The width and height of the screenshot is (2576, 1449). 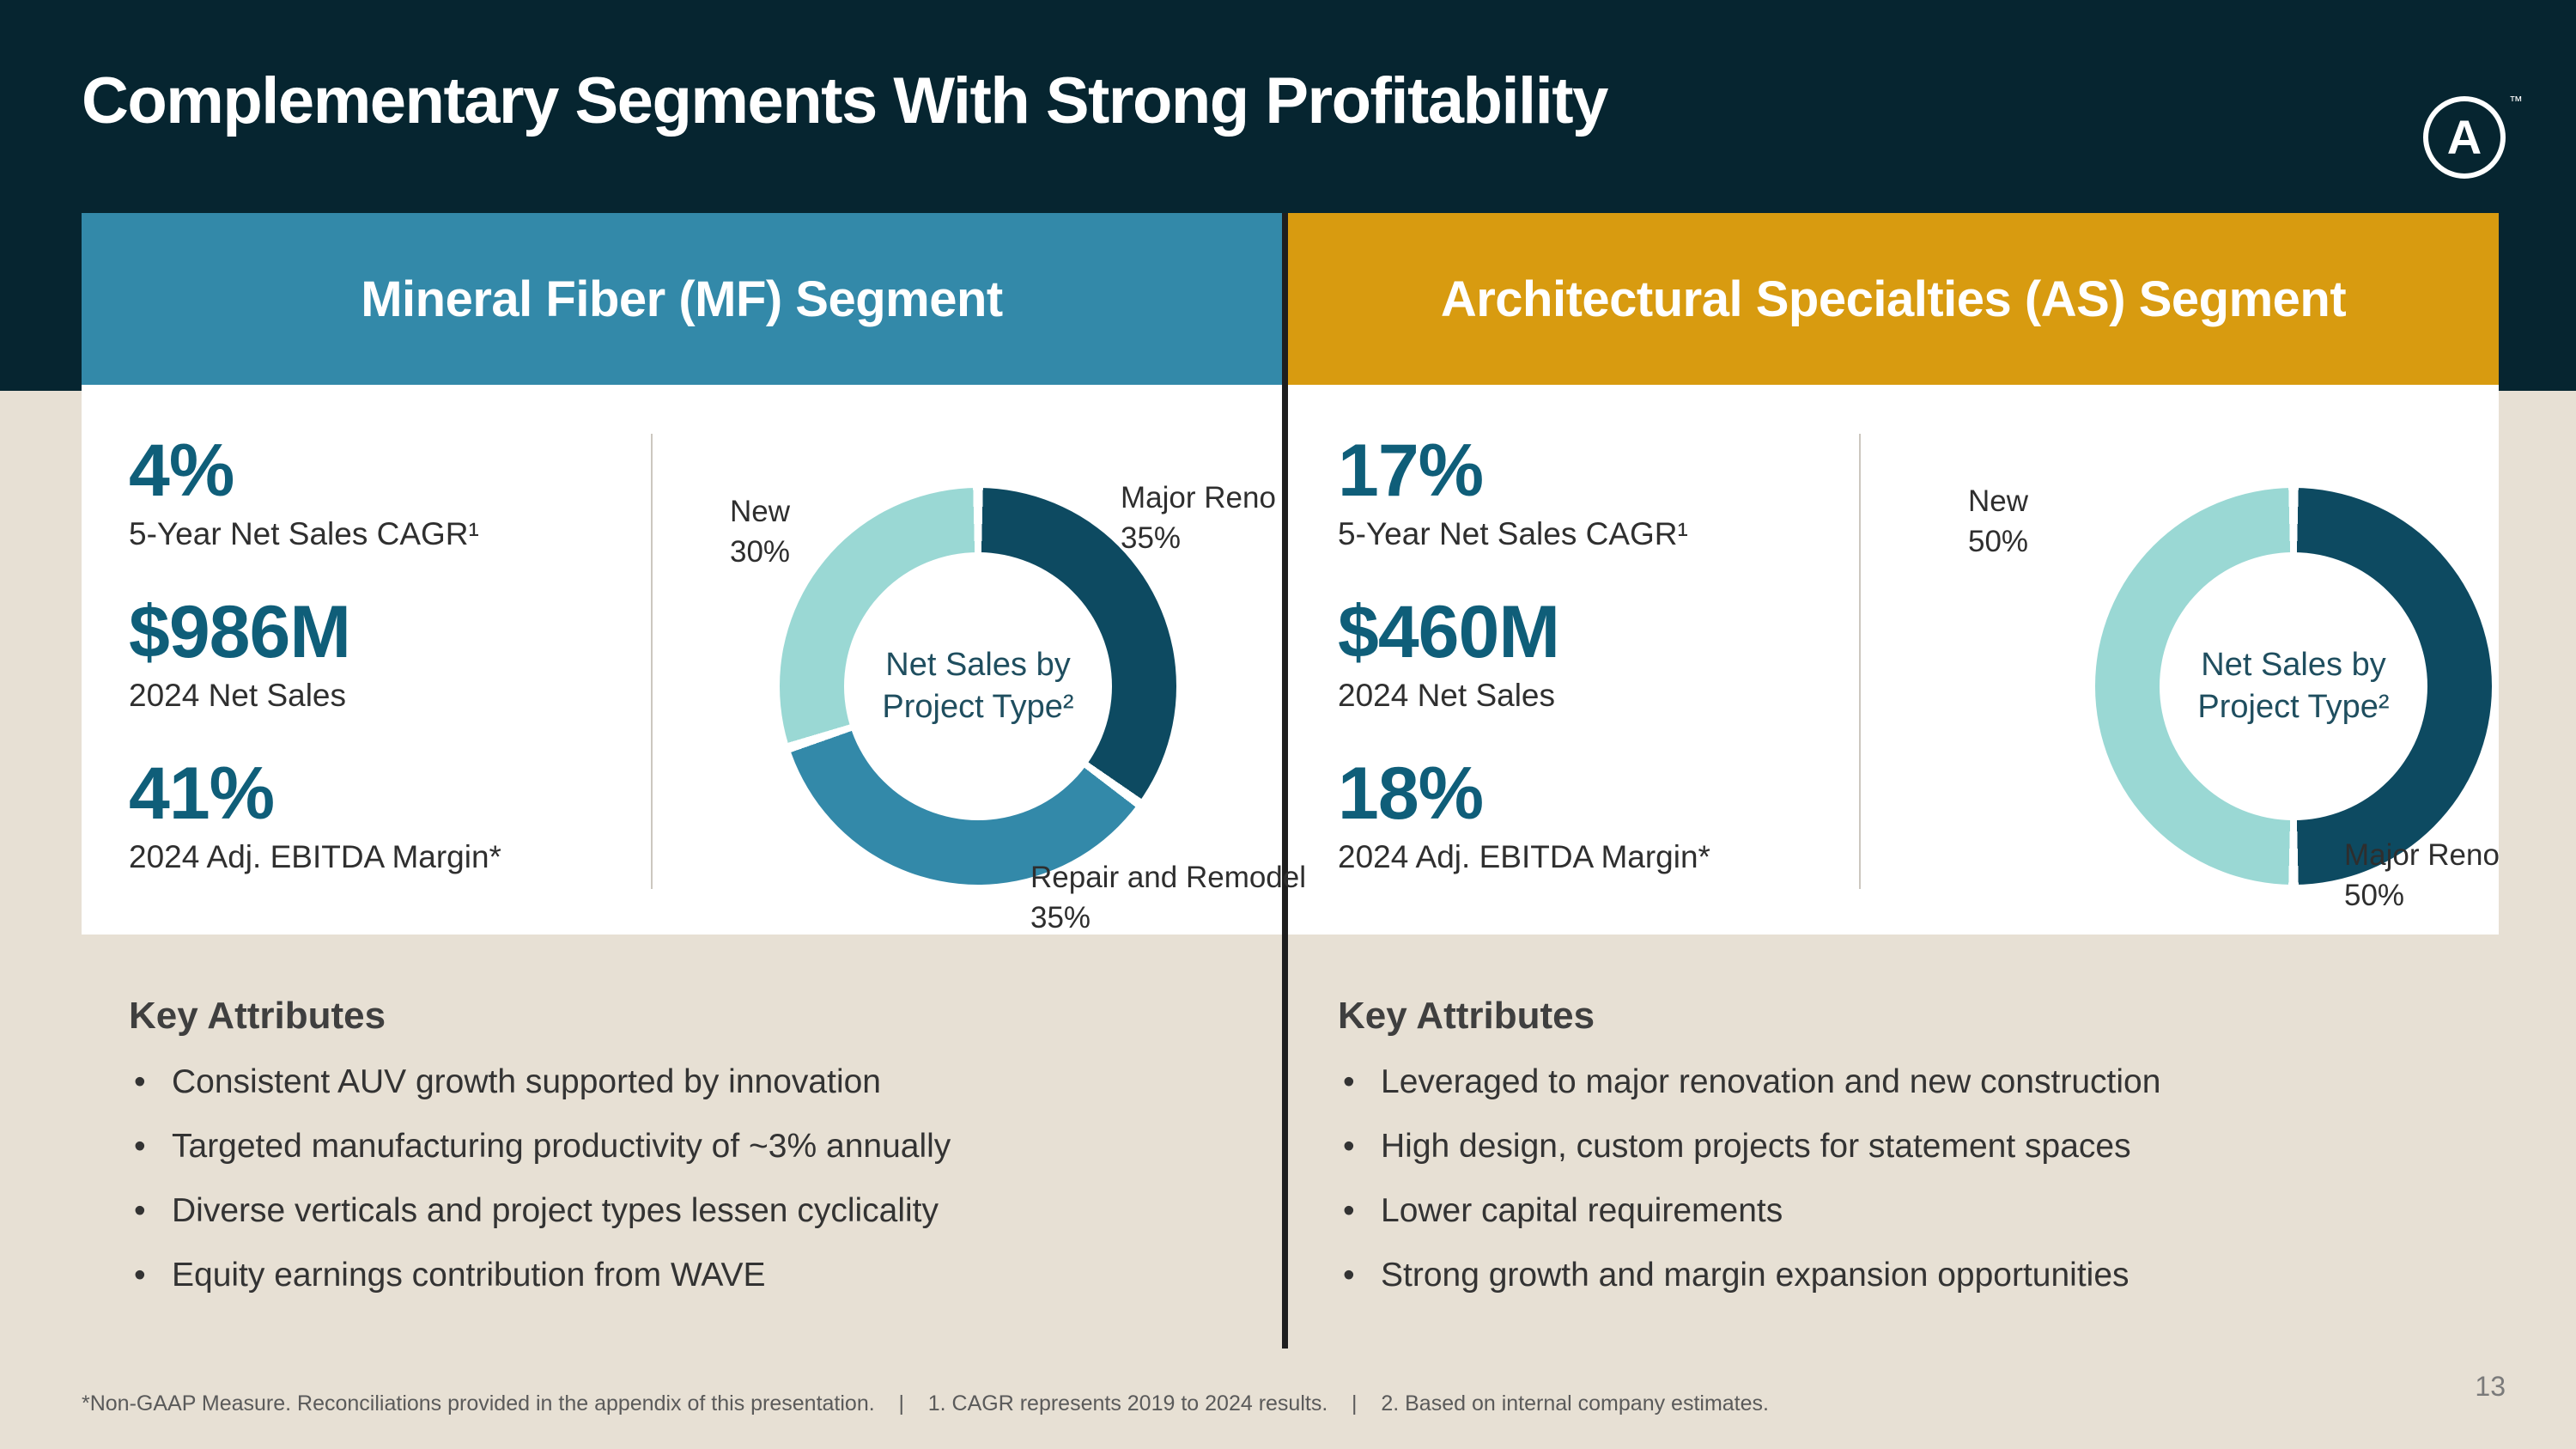 I want to click on segment-header-mineral-fiber: Mineral Fiber (MF) Segment, so click(x=682, y=299).